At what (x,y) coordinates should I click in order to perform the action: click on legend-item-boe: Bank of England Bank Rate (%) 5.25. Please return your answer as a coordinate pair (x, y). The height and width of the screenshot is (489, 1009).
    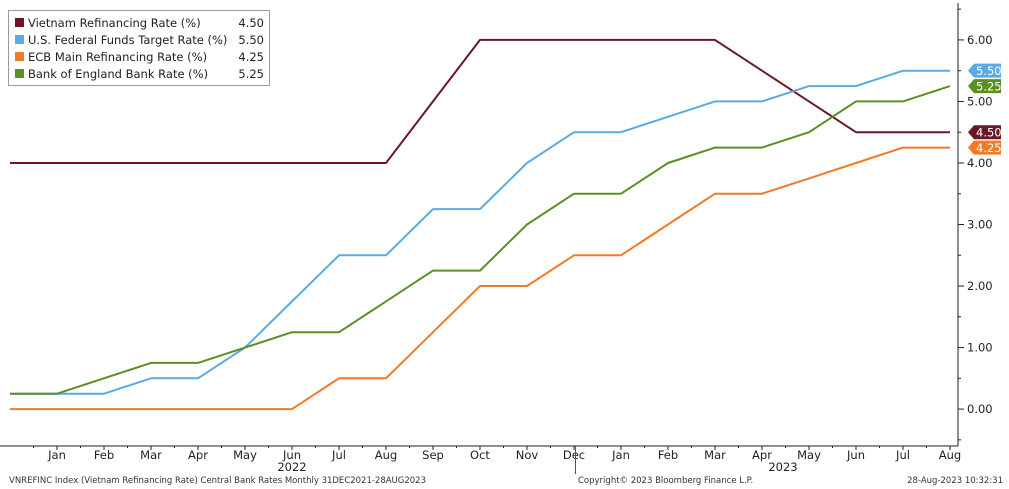
    Looking at the image, I should click on (139, 73).